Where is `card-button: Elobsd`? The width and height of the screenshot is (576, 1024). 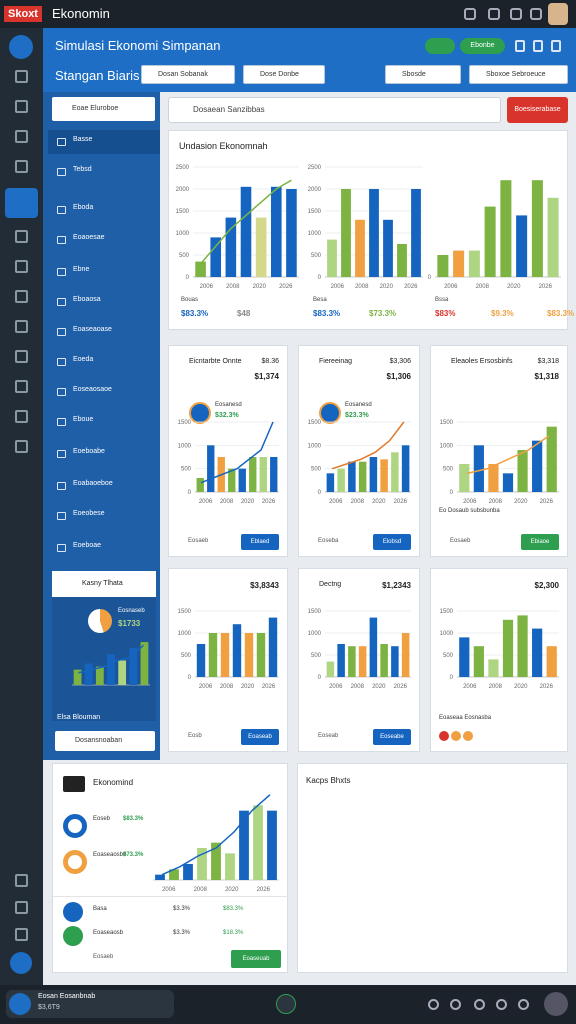
card-button: Elobsd is located at coordinates (392, 542).